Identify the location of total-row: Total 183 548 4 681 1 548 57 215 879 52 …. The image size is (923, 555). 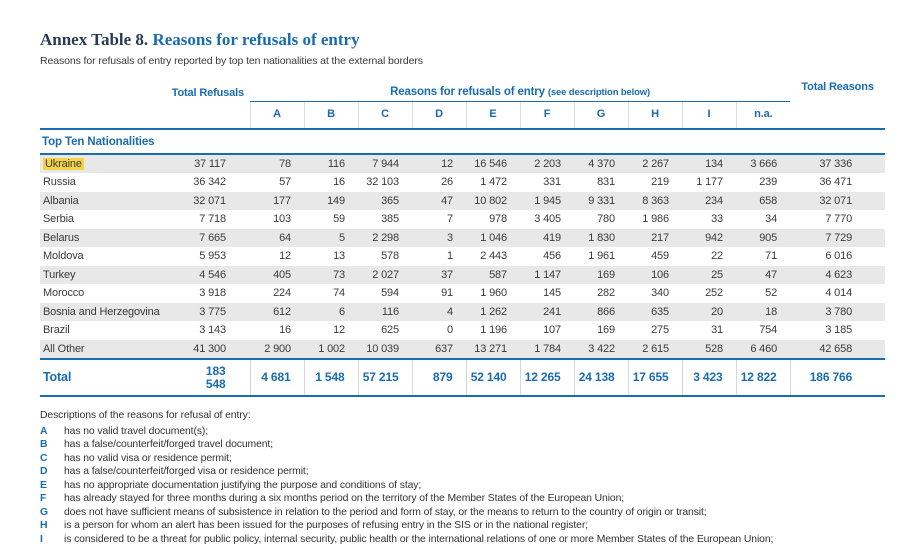
(463, 377).